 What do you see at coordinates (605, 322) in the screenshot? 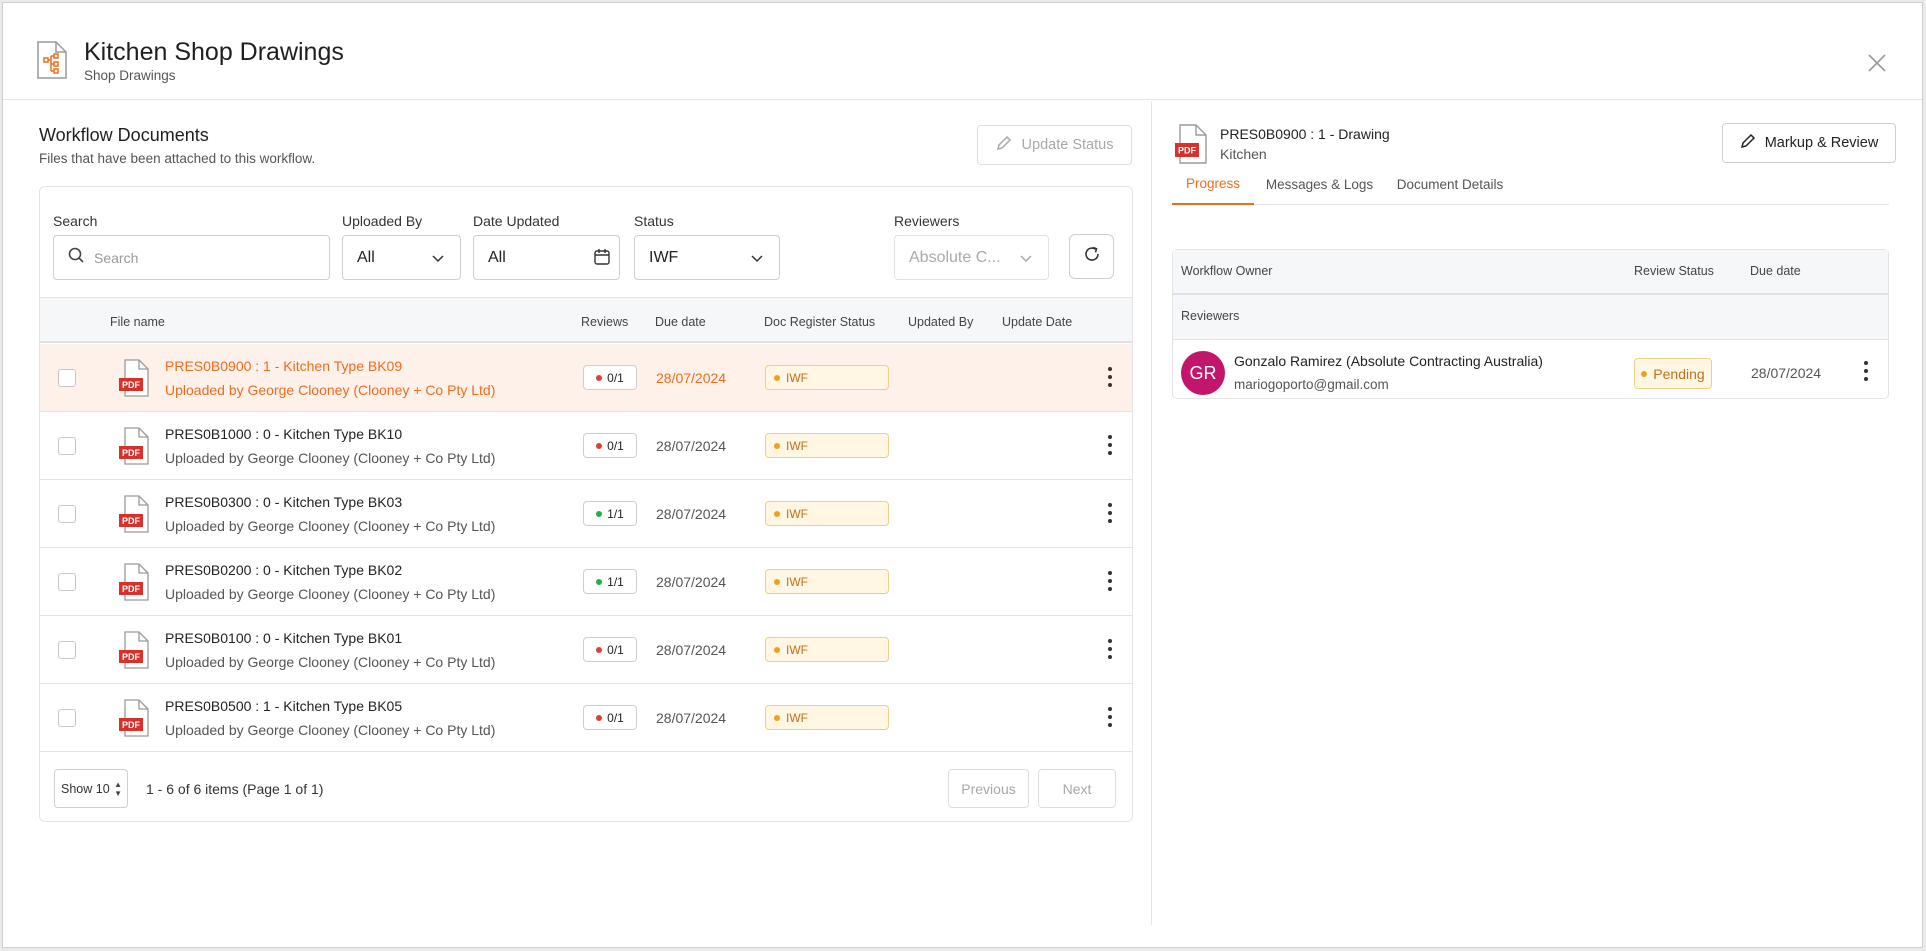
I see `col-reviews: Reviews` at bounding box center [605, 322].